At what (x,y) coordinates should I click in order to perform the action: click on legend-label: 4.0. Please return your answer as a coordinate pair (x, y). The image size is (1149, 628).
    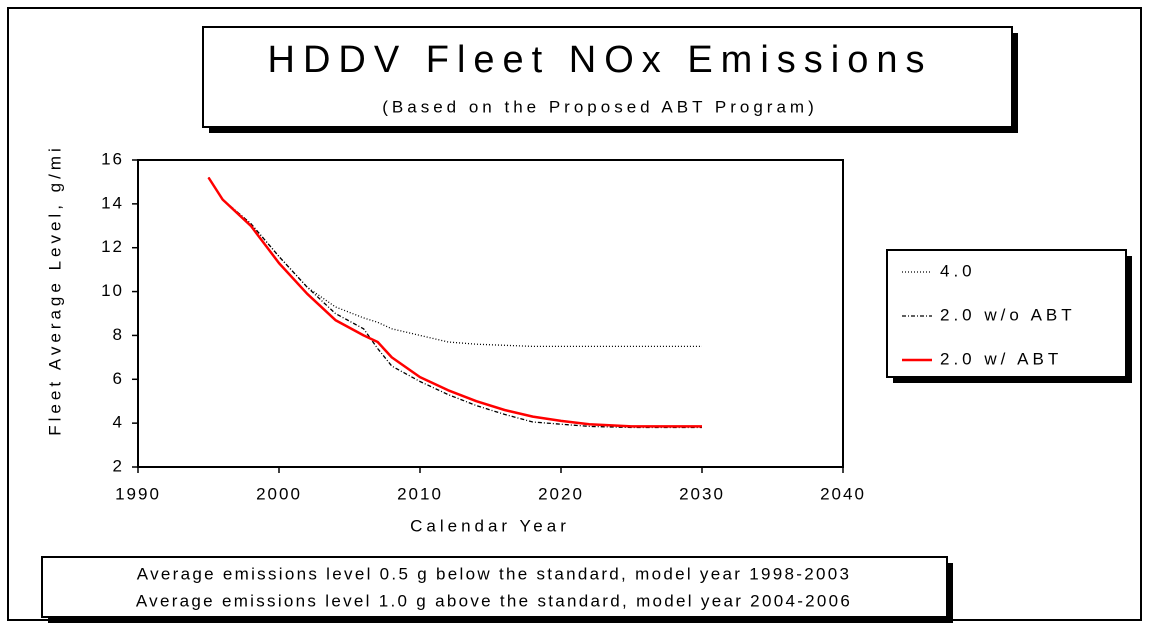
    Looking at the image, I should click on (958, 270).